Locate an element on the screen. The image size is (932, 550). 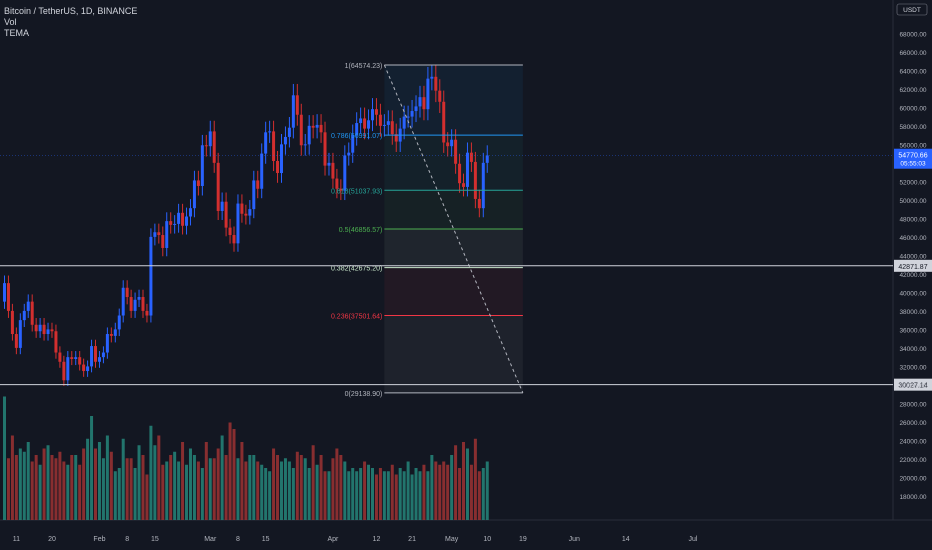
indicator-vol-label: Vol is located at coordinates (10, 22).